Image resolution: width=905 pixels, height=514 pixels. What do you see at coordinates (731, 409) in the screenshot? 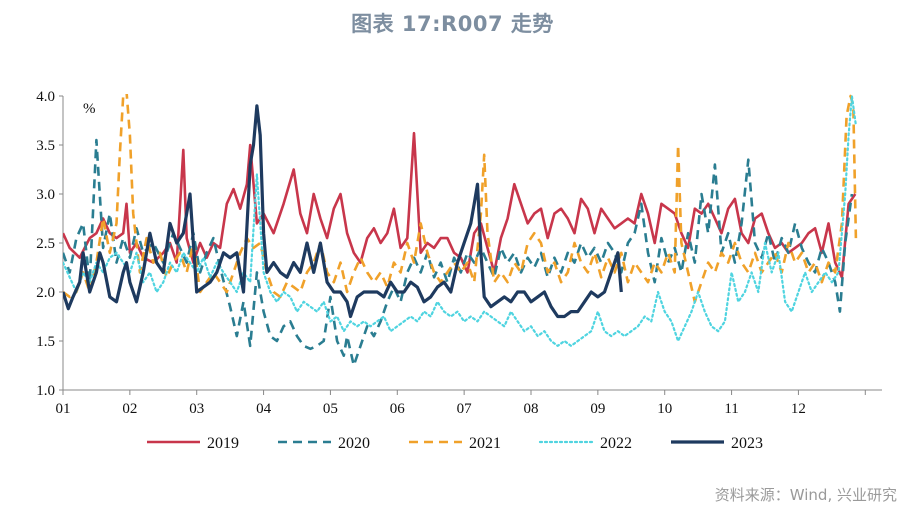
I see `x-tick-label: 11` at bounding box center [731, 409].